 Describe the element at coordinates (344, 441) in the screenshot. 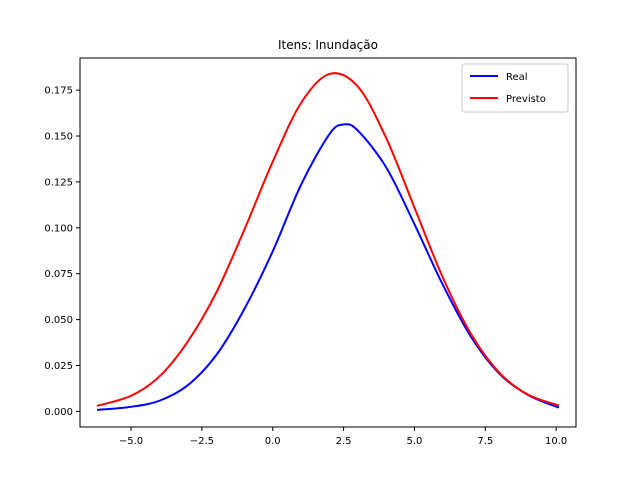

I see `x-tick-label: 2.5` at that location.